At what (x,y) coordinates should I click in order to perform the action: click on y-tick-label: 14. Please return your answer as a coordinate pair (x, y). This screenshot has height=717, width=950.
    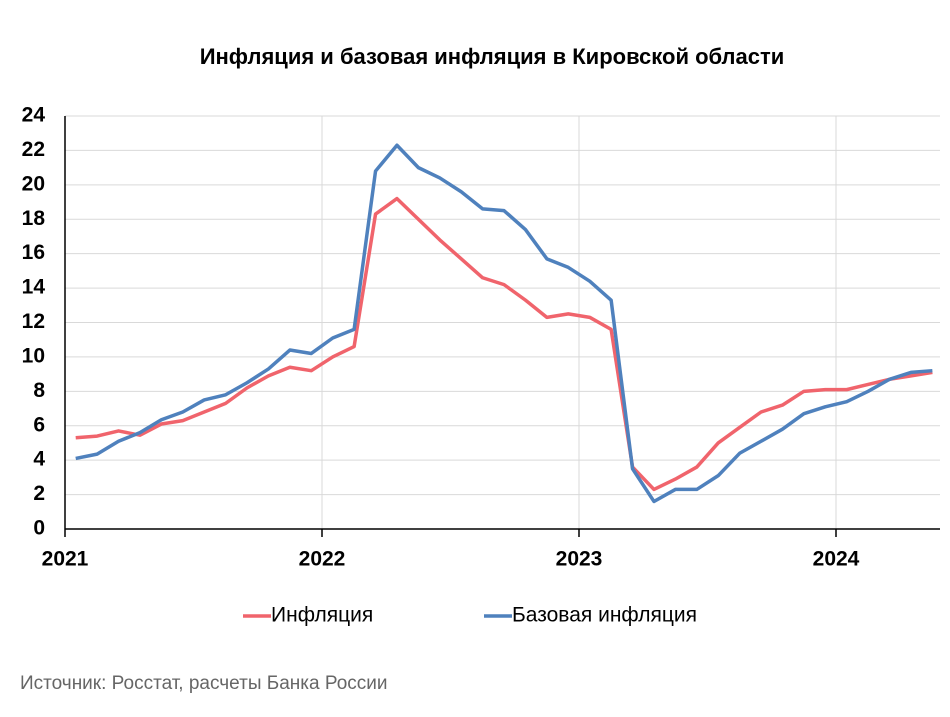
    Looking at the image, I should click on (34, 287).